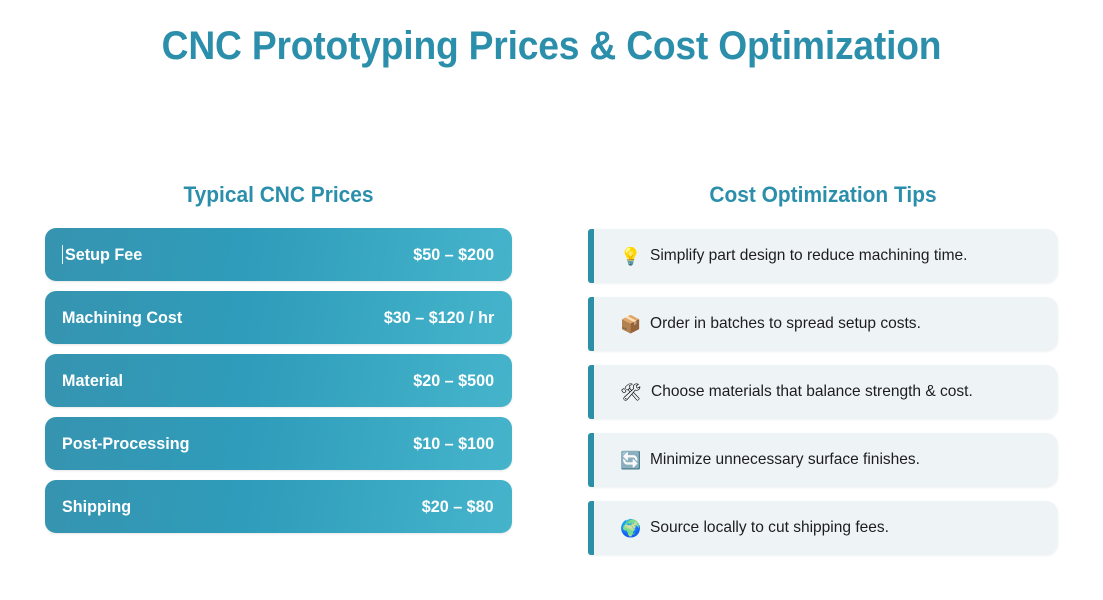  What do you see at coordinates (631, 324) in the screenshot?
I see `package-box-icon: 📦` at bounding box center [631, 324].